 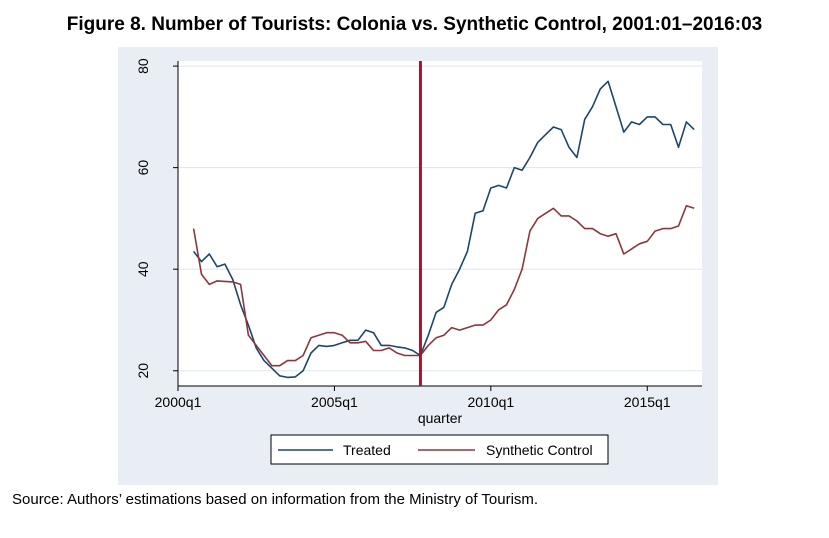 What do you see at coordinates (539, 450) in the screenshot?
I see `legend-label-synthetic: Synthetic Control` at bounding box center [539, 450].